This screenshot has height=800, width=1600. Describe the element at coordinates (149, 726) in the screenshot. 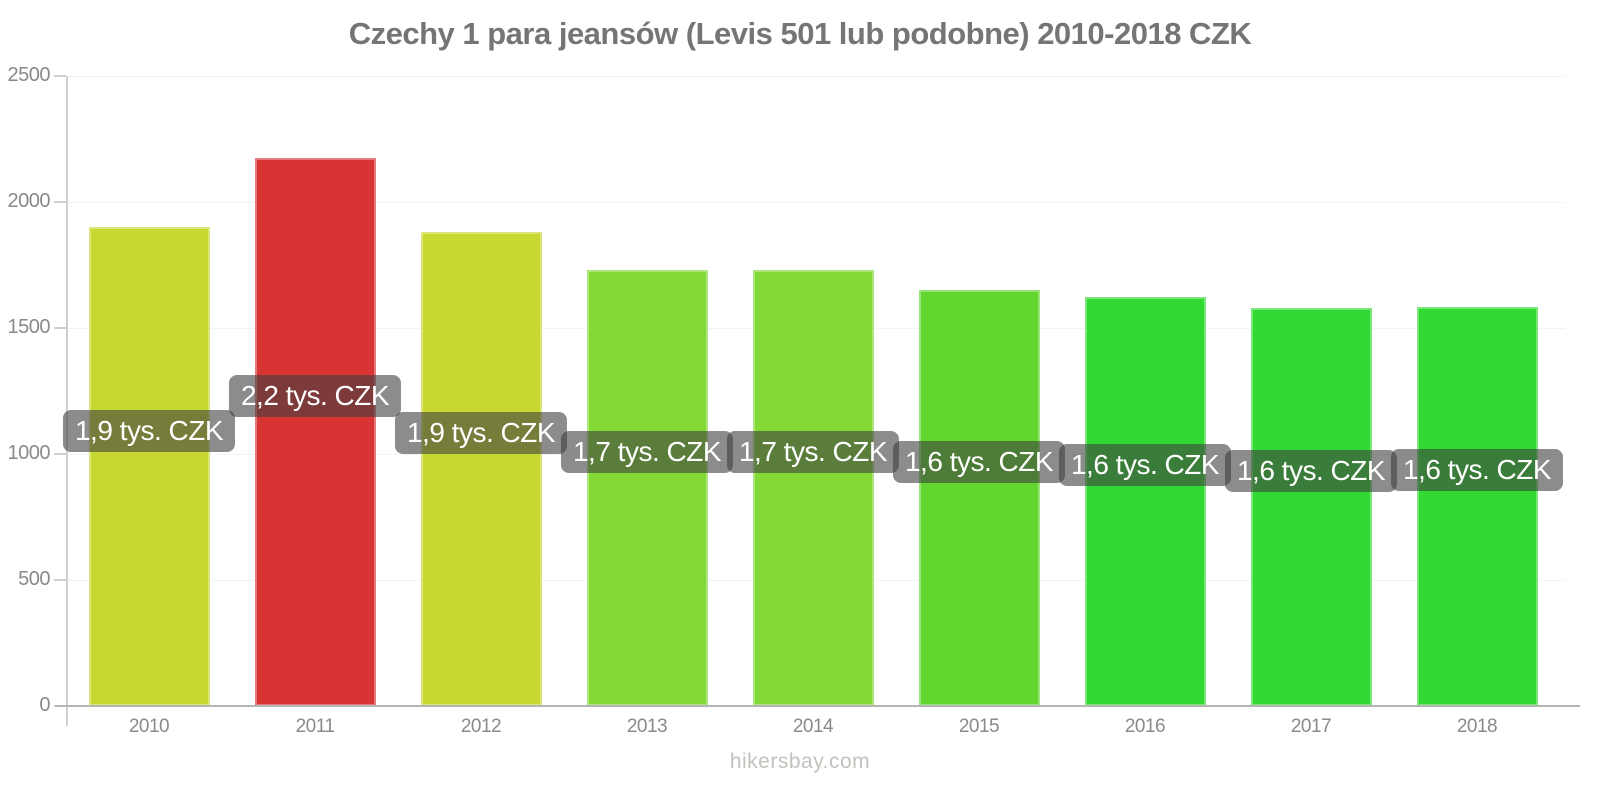

I see `x-tick-label-2010: 2010` at that location.